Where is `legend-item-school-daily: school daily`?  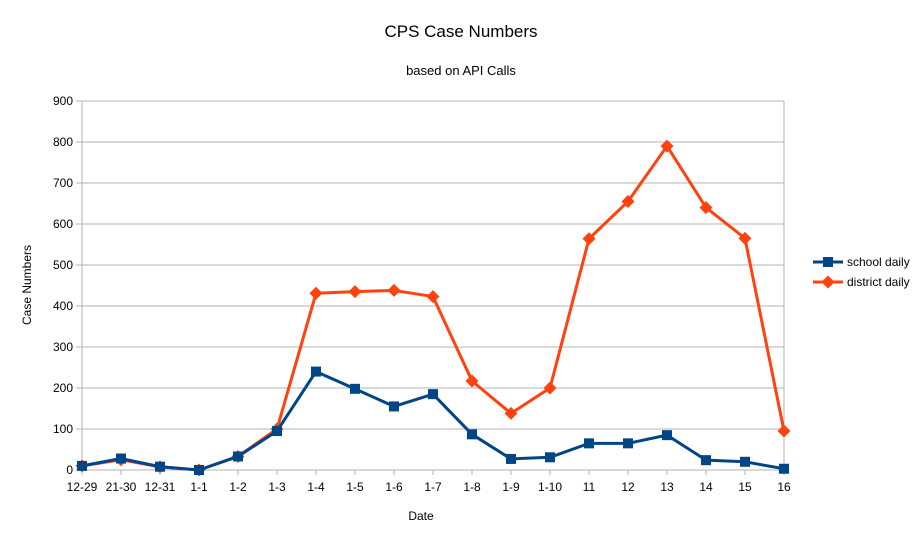 legend-item-school-daily: school daily is located at coordinates (861, 262).